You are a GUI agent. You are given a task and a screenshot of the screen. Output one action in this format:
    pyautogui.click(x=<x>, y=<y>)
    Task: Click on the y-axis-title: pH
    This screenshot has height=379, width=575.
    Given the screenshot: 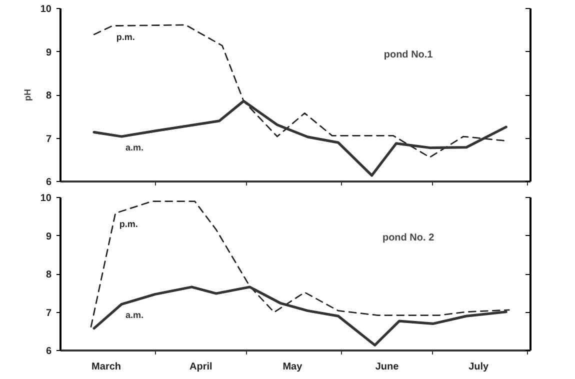 What is the action you would take?
    pyautogui.click(x=27, y=95)
    